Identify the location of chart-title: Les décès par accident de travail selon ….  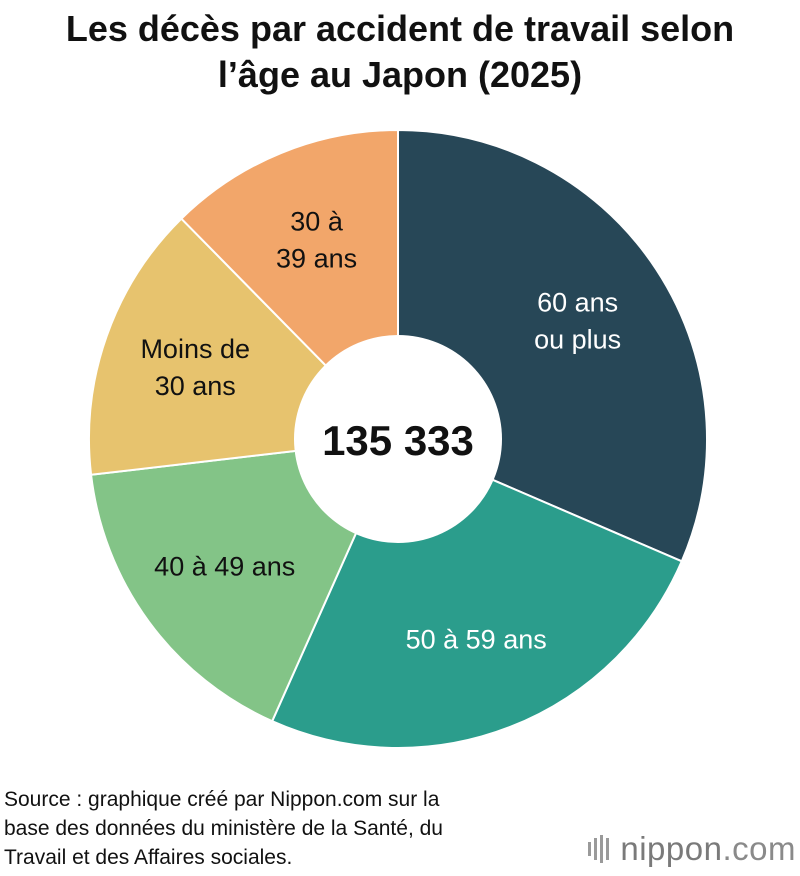
(400, 52).